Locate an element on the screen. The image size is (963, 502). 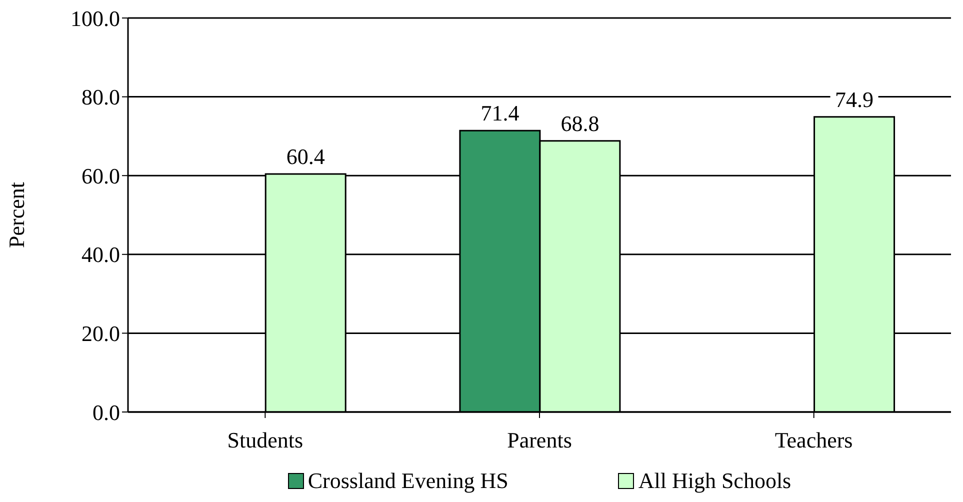
y-tick-label: 0.0 is located at coordinates (106, 412).